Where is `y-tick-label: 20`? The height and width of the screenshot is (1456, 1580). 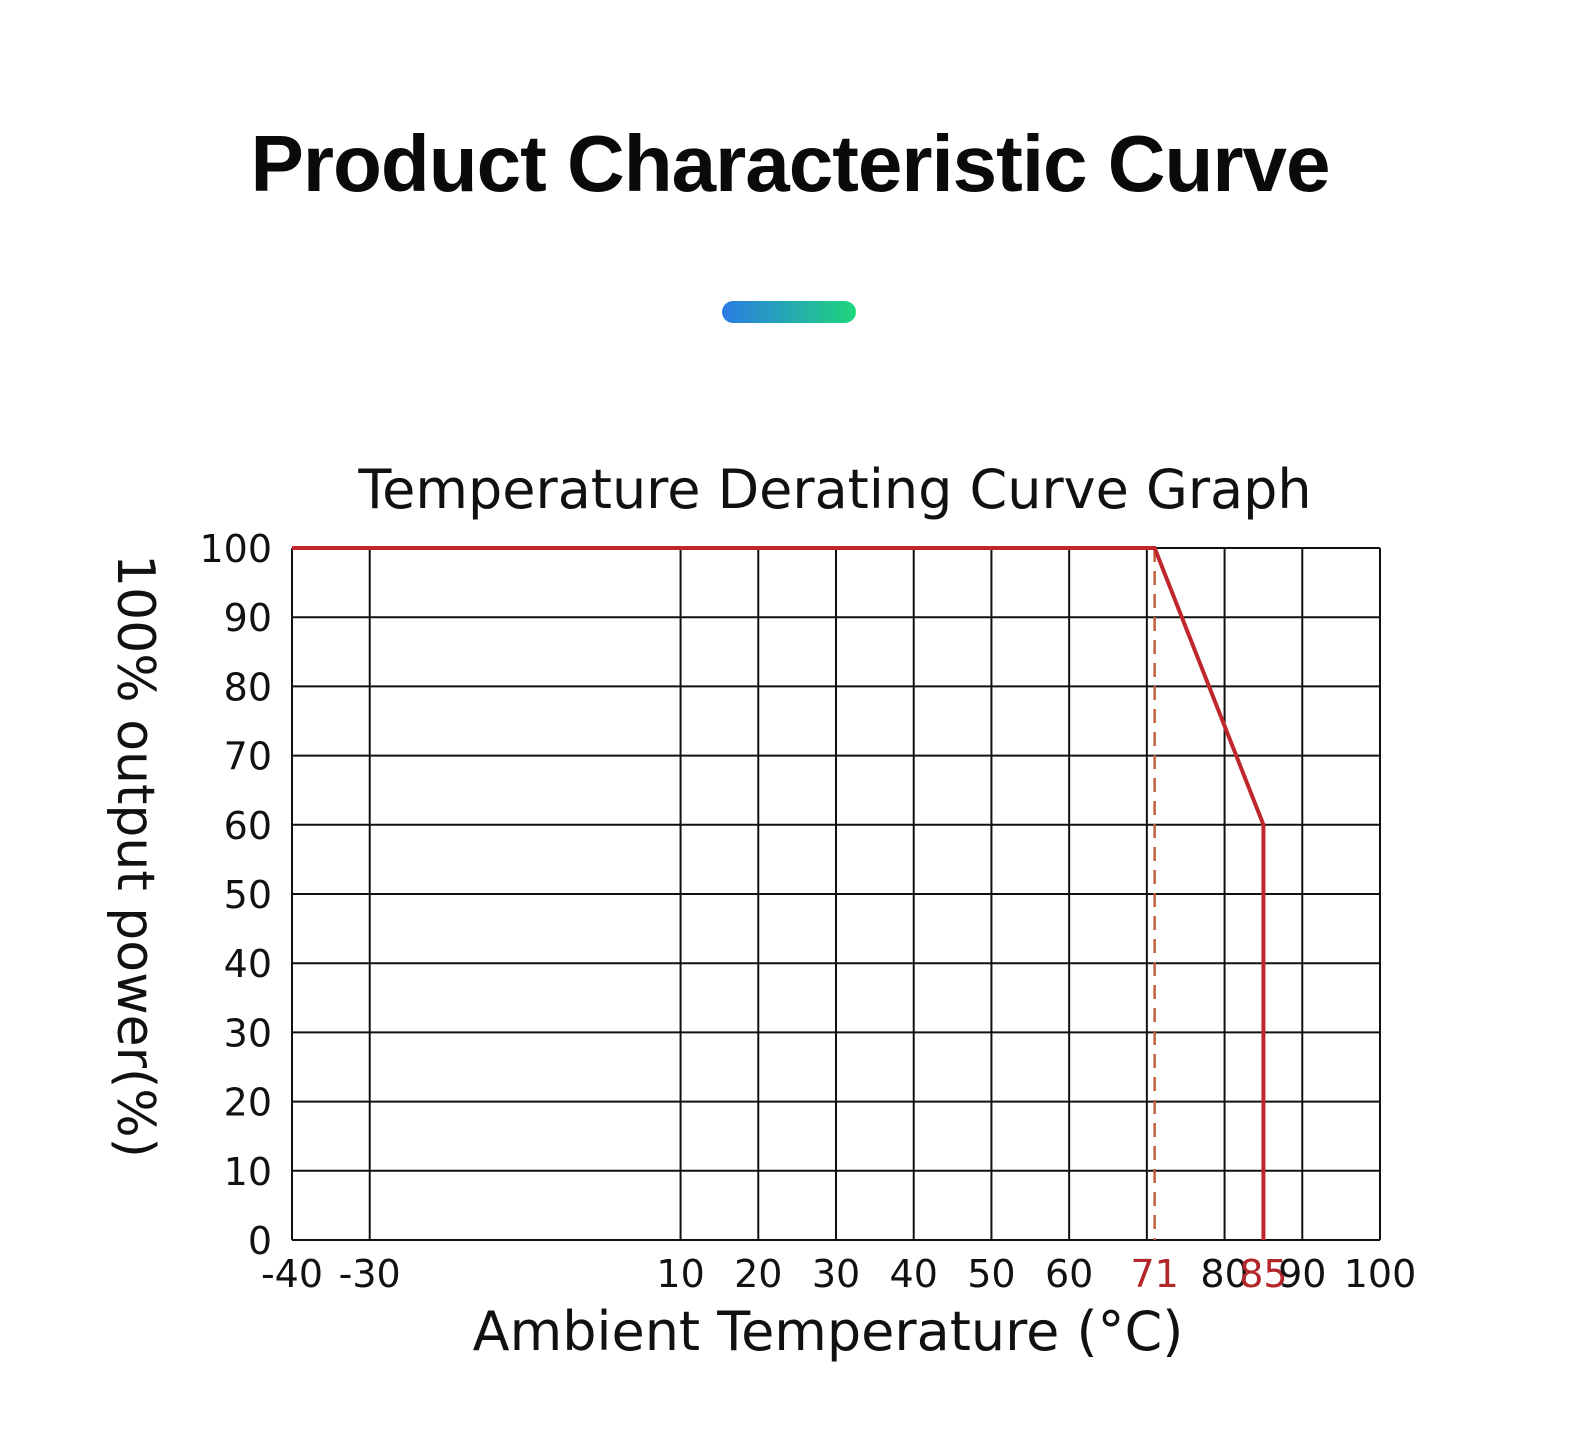
y-tick-label: 20 is located at coordinates (248, 1103).